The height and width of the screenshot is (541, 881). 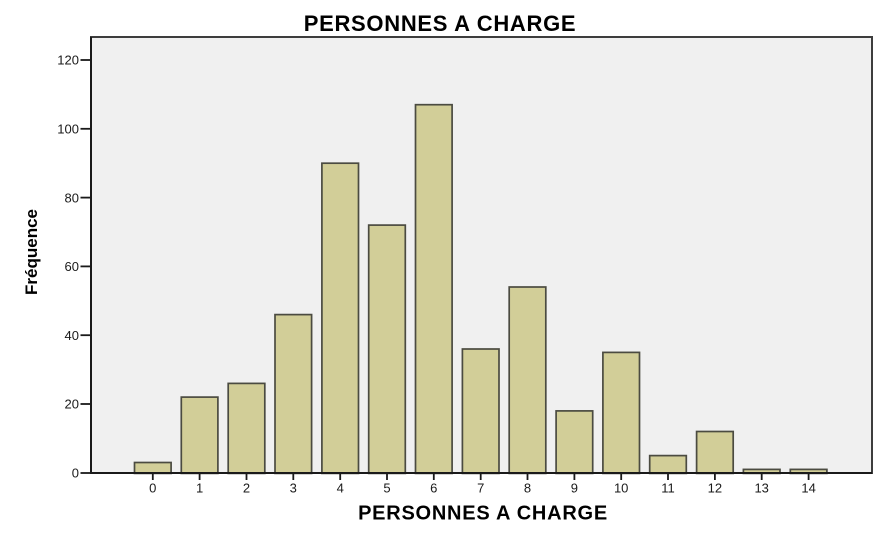 What do you see at coordinates (480, 488) in the screenshot?
I see `svg-text: 7` at bounding box center [480, 488].